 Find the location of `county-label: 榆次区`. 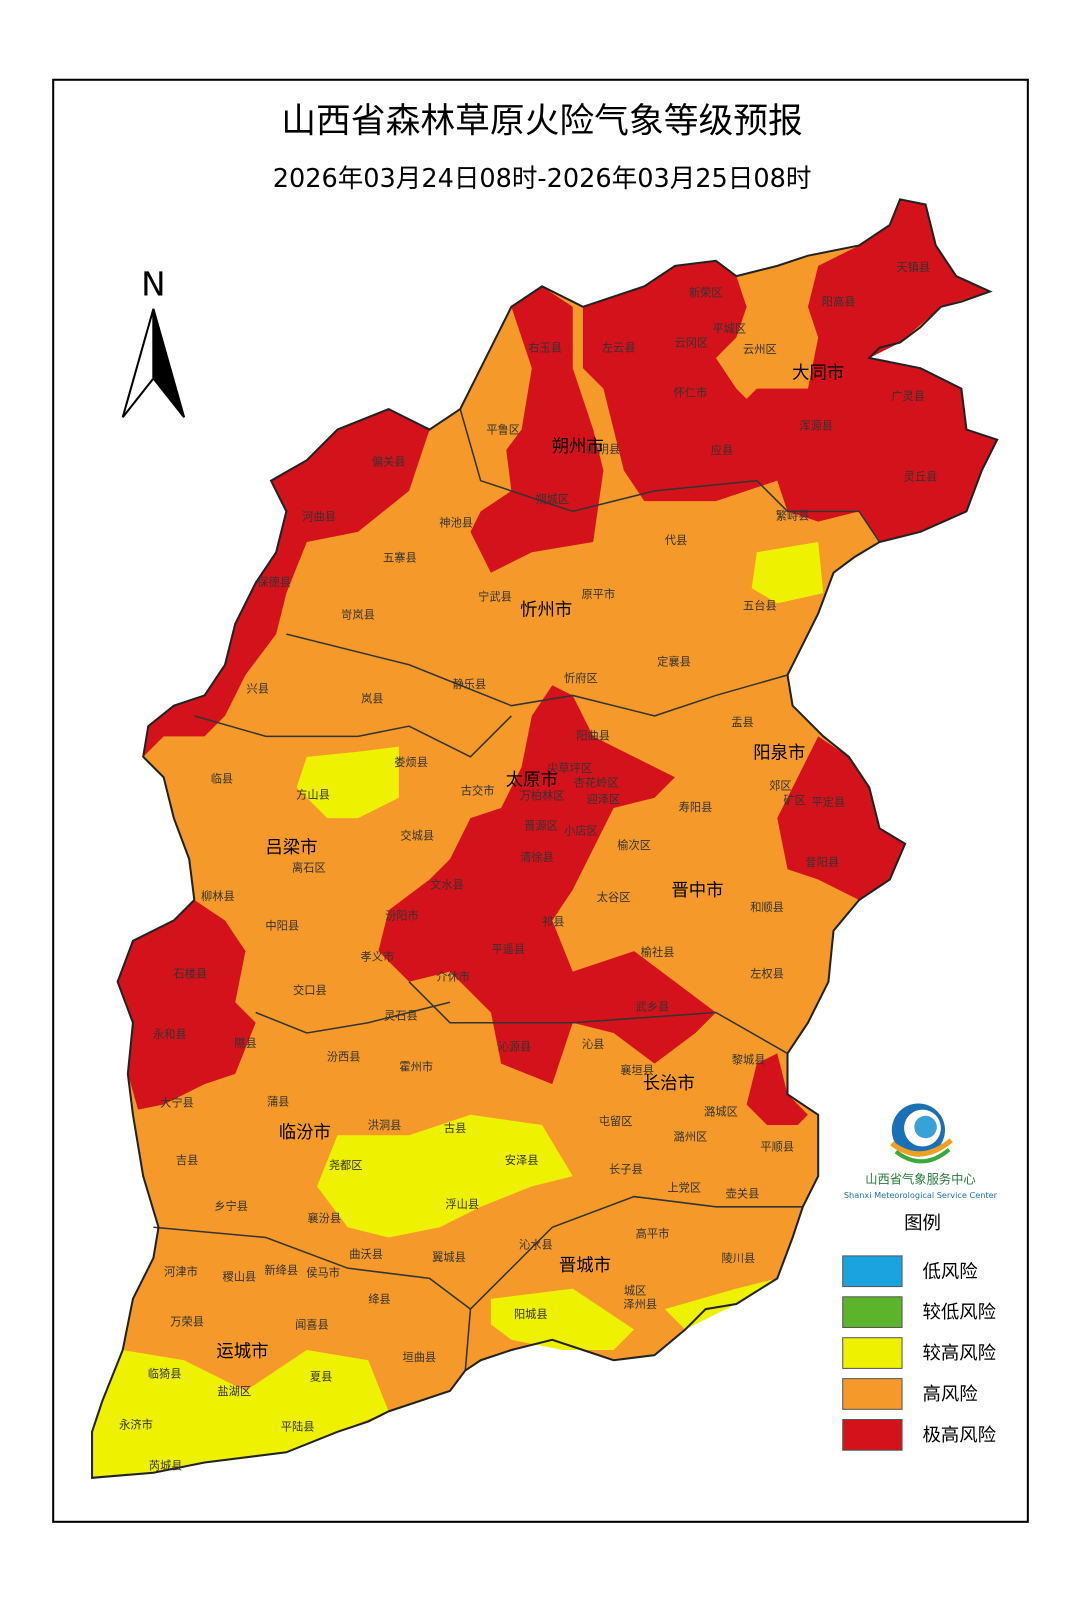

county-label: 榆次区 is located at coordinates (634, 845).